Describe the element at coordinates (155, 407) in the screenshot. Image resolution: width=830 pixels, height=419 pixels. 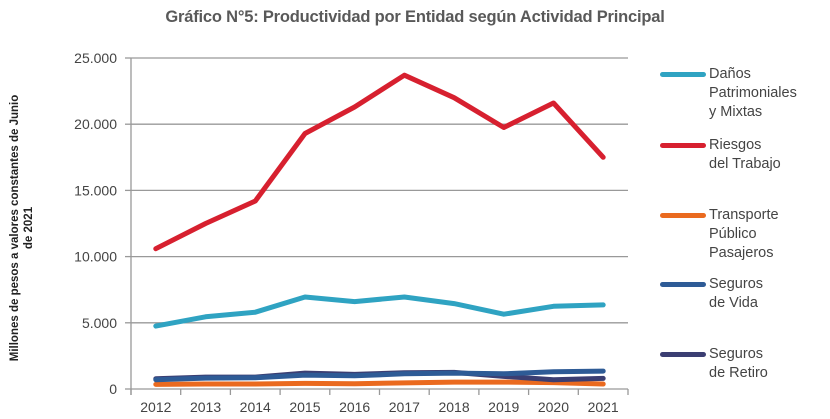
I see `x-tick-label: 2012` at that location.